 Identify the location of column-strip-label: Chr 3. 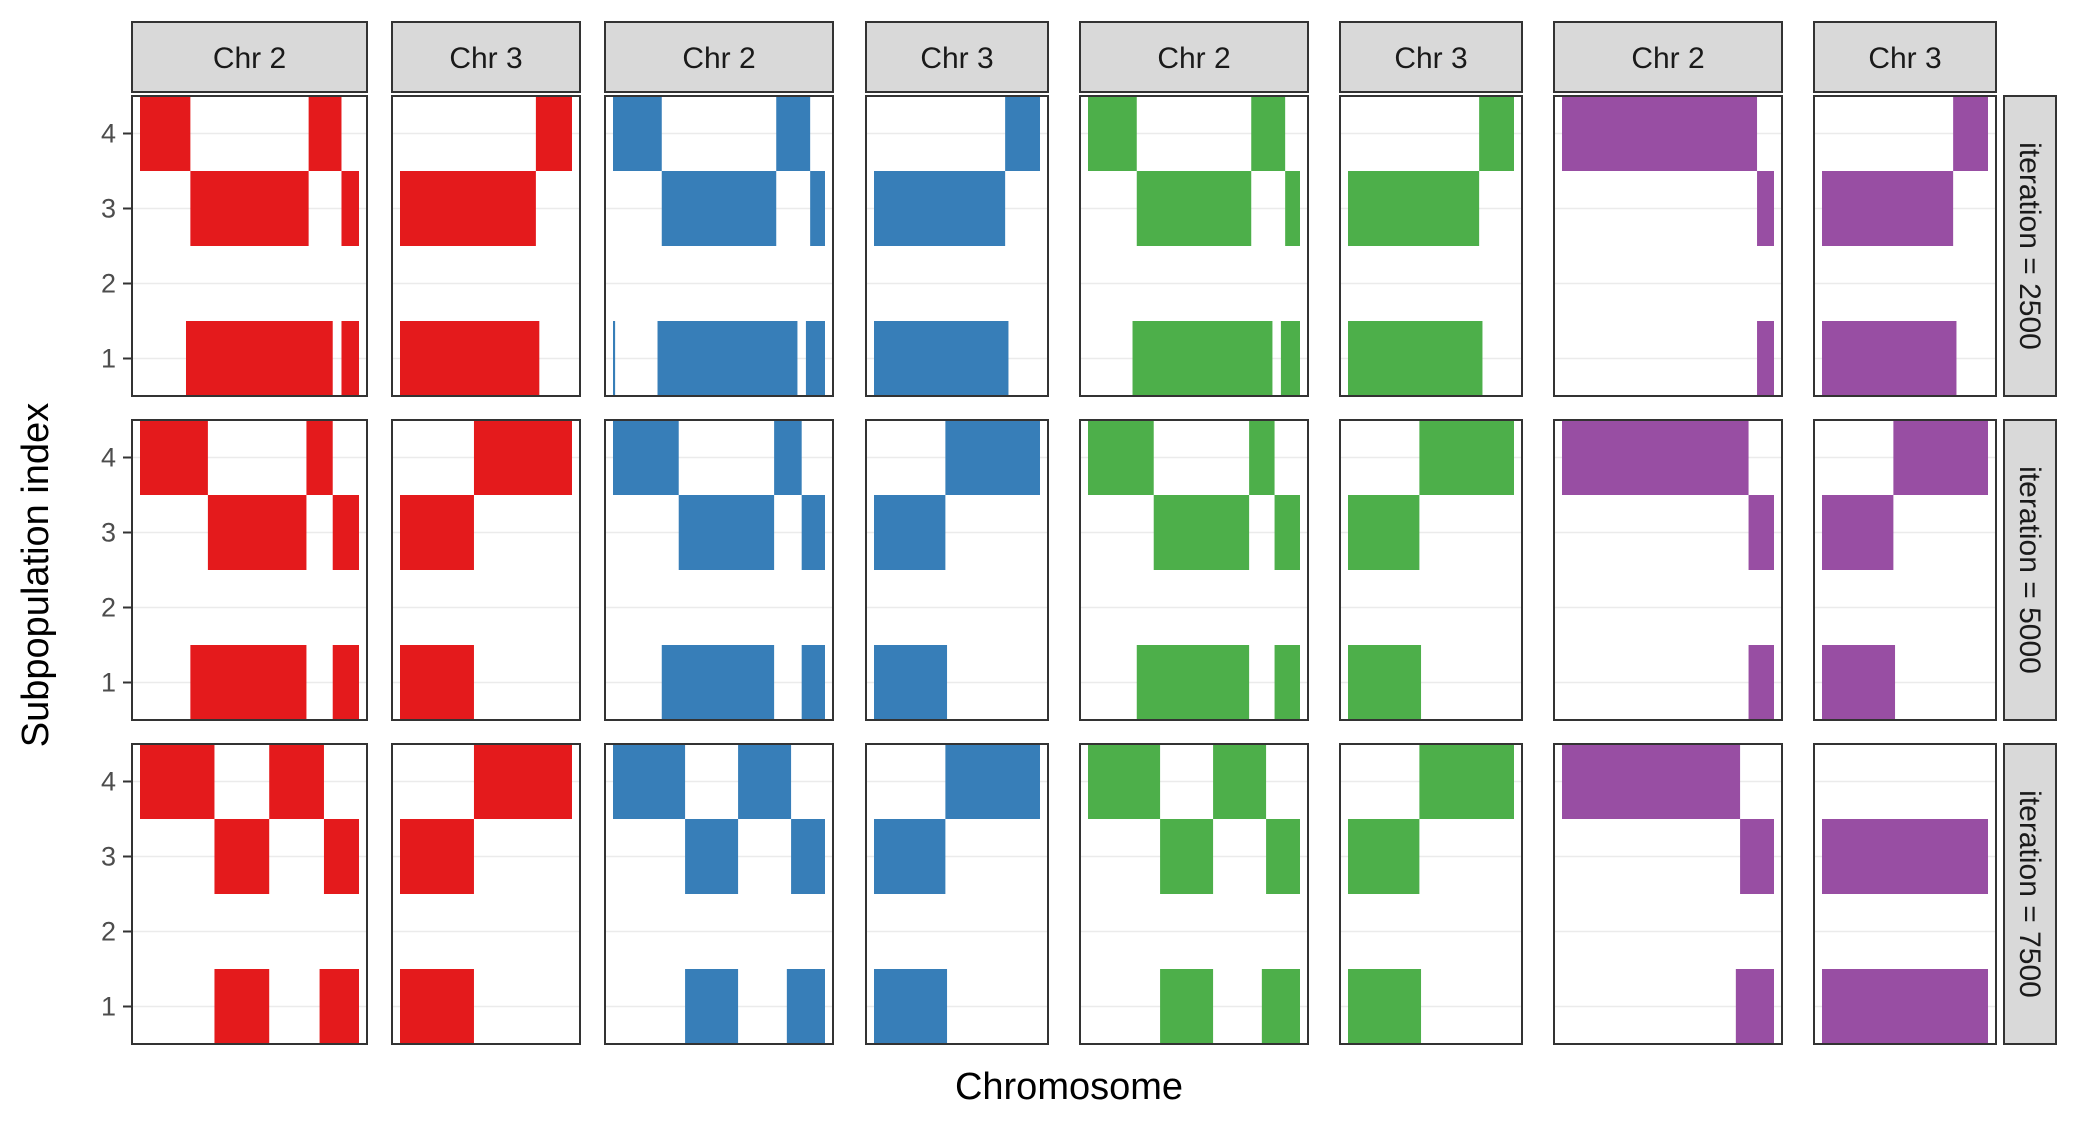
(956, 58).